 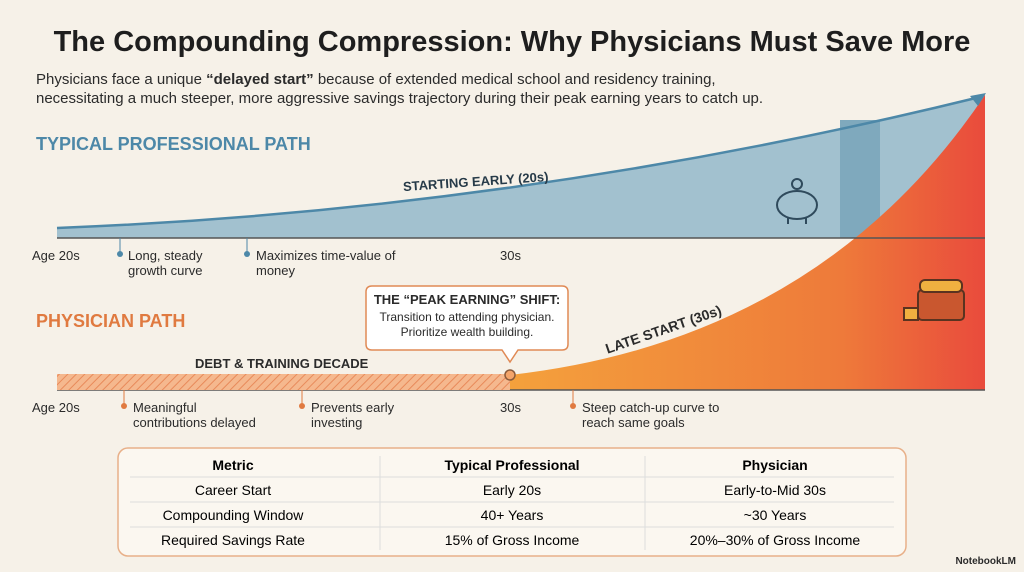 What do you see at coordinates (467, 299) in the screenshot?
I see `callout-title: THE “PEAK EARNING” SHIFT:` at bounding box center [467, 299].